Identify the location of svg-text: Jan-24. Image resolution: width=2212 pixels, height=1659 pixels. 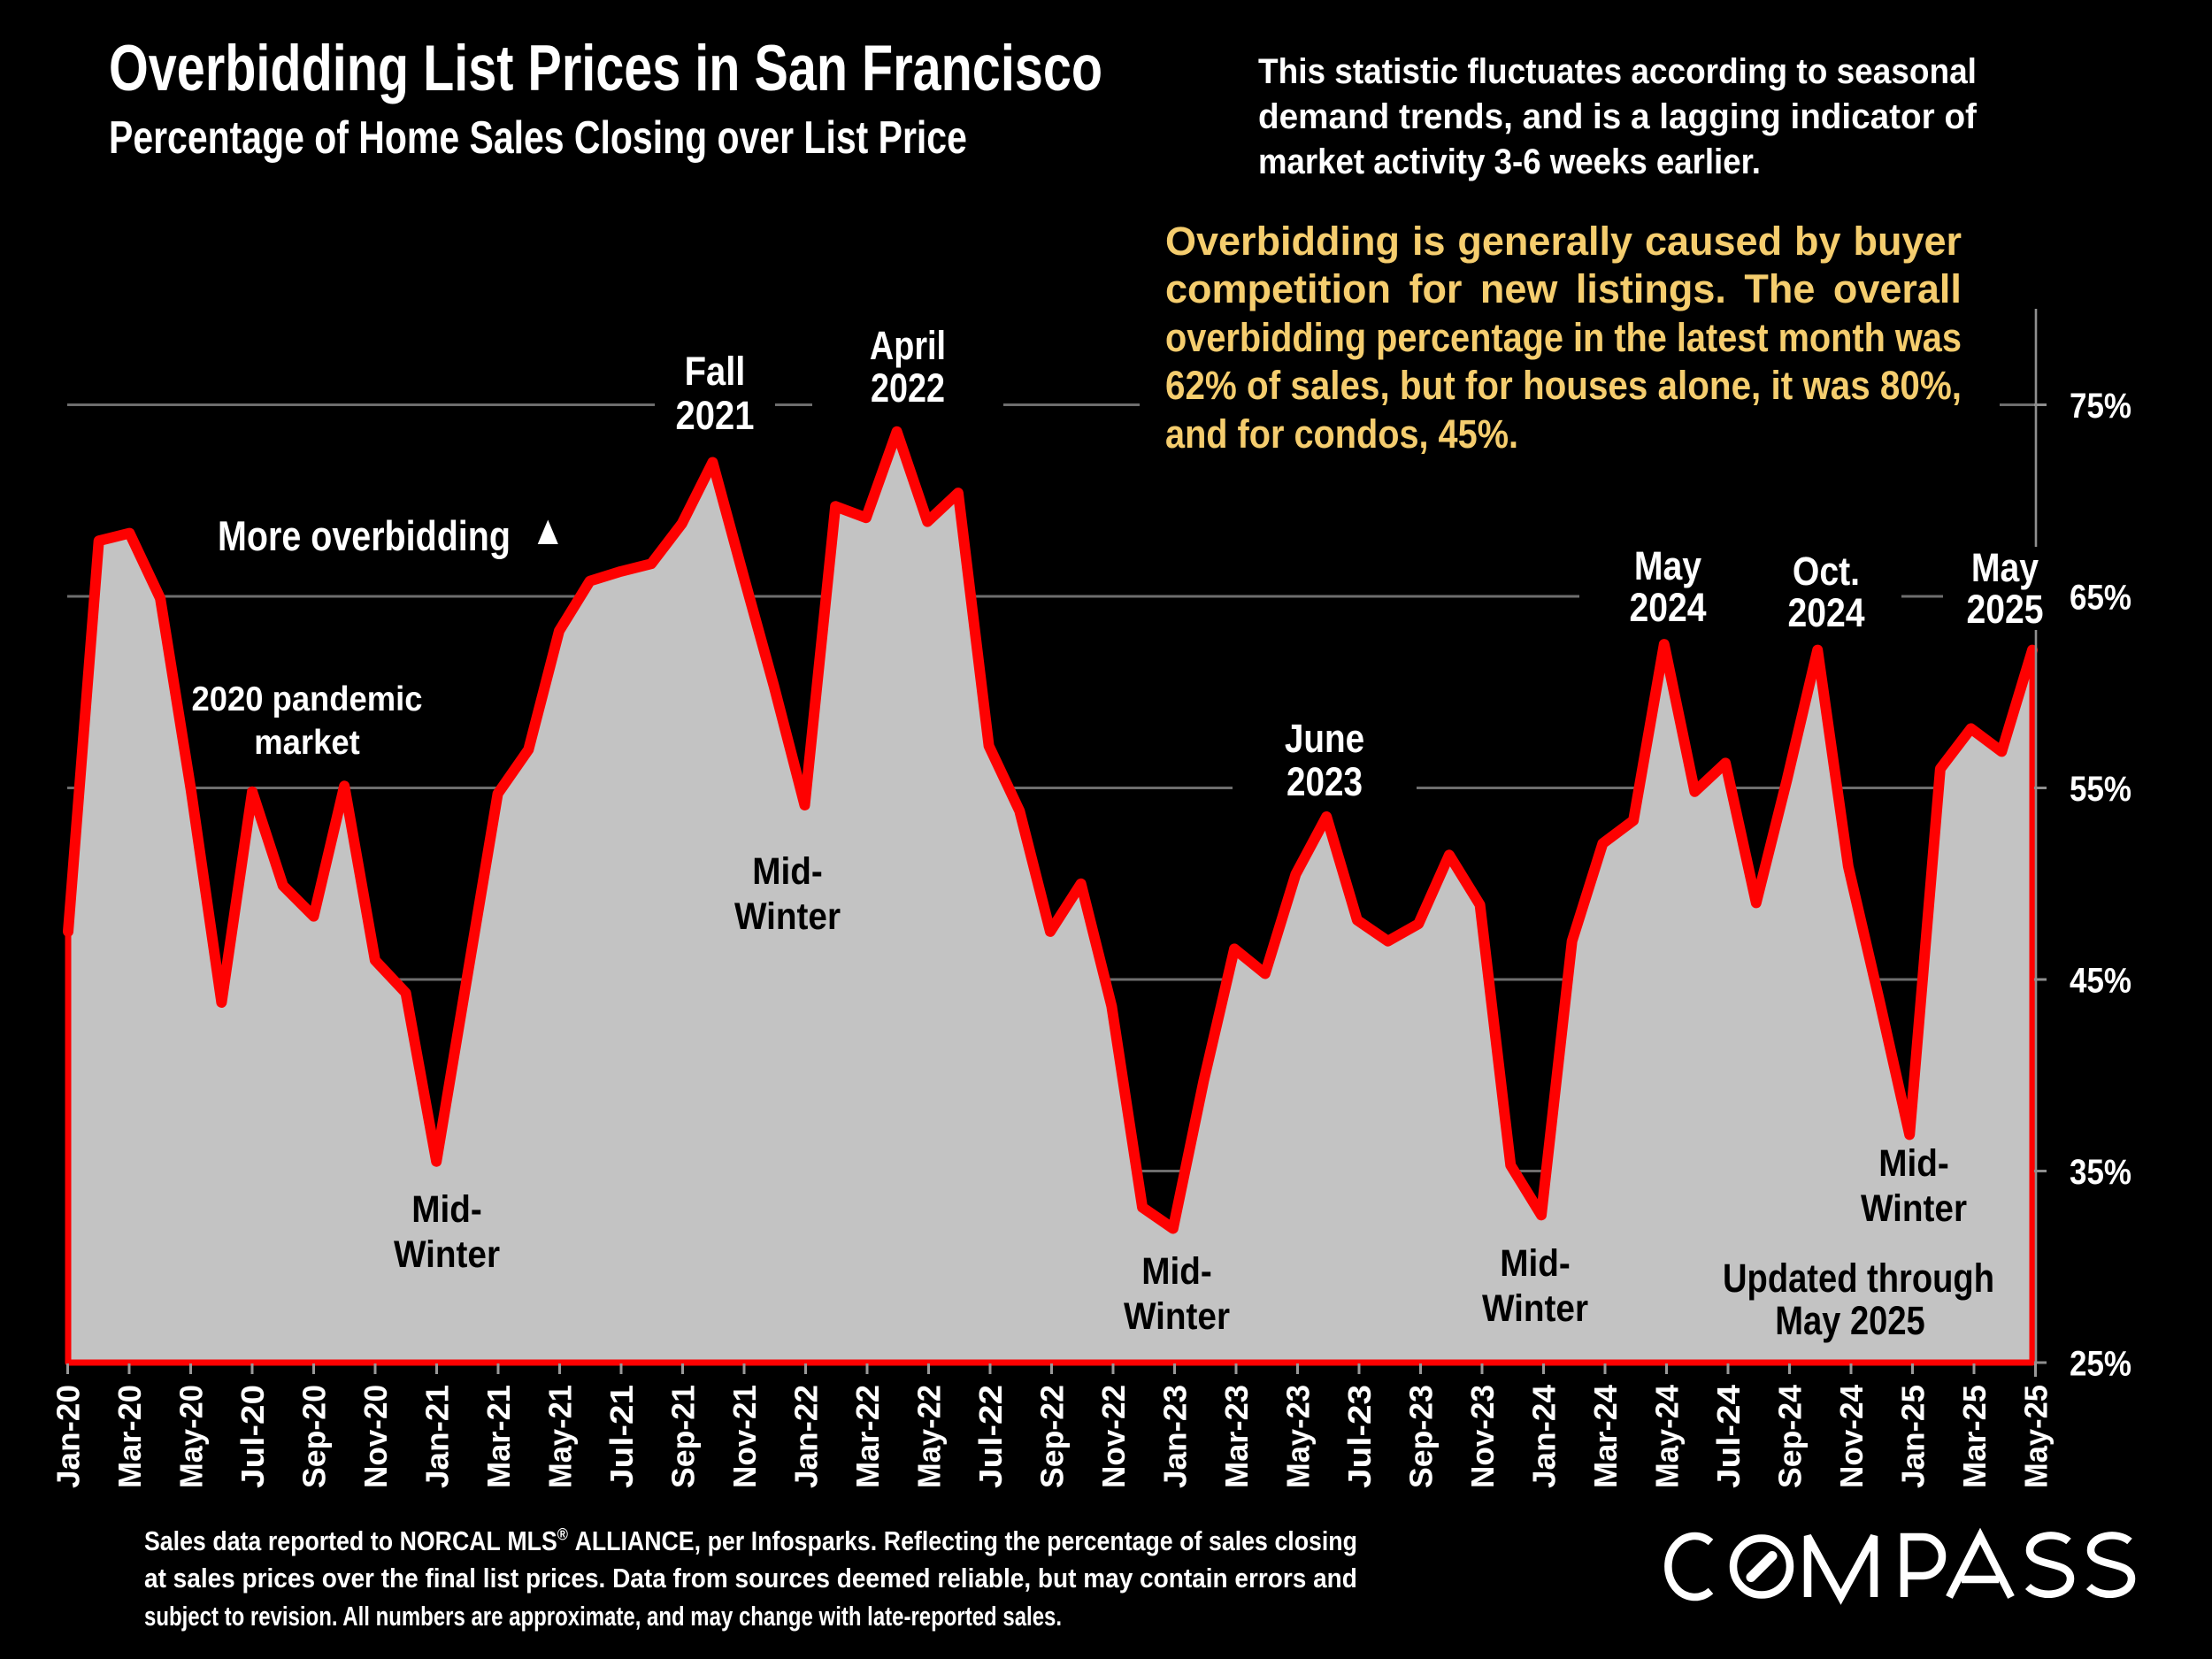
(1544, 1437).